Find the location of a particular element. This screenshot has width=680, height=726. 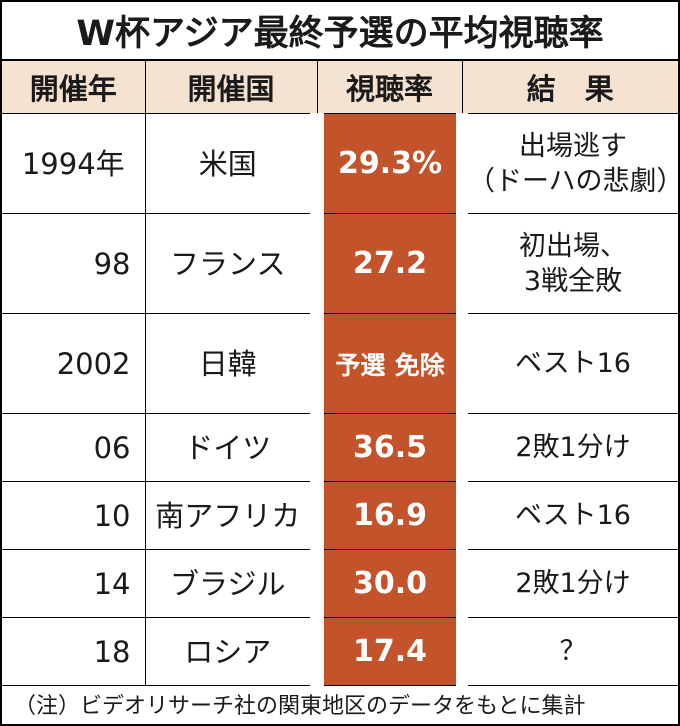

table-row: 18 ロシア 17.4 ？ is located at coordinates (340, 651).